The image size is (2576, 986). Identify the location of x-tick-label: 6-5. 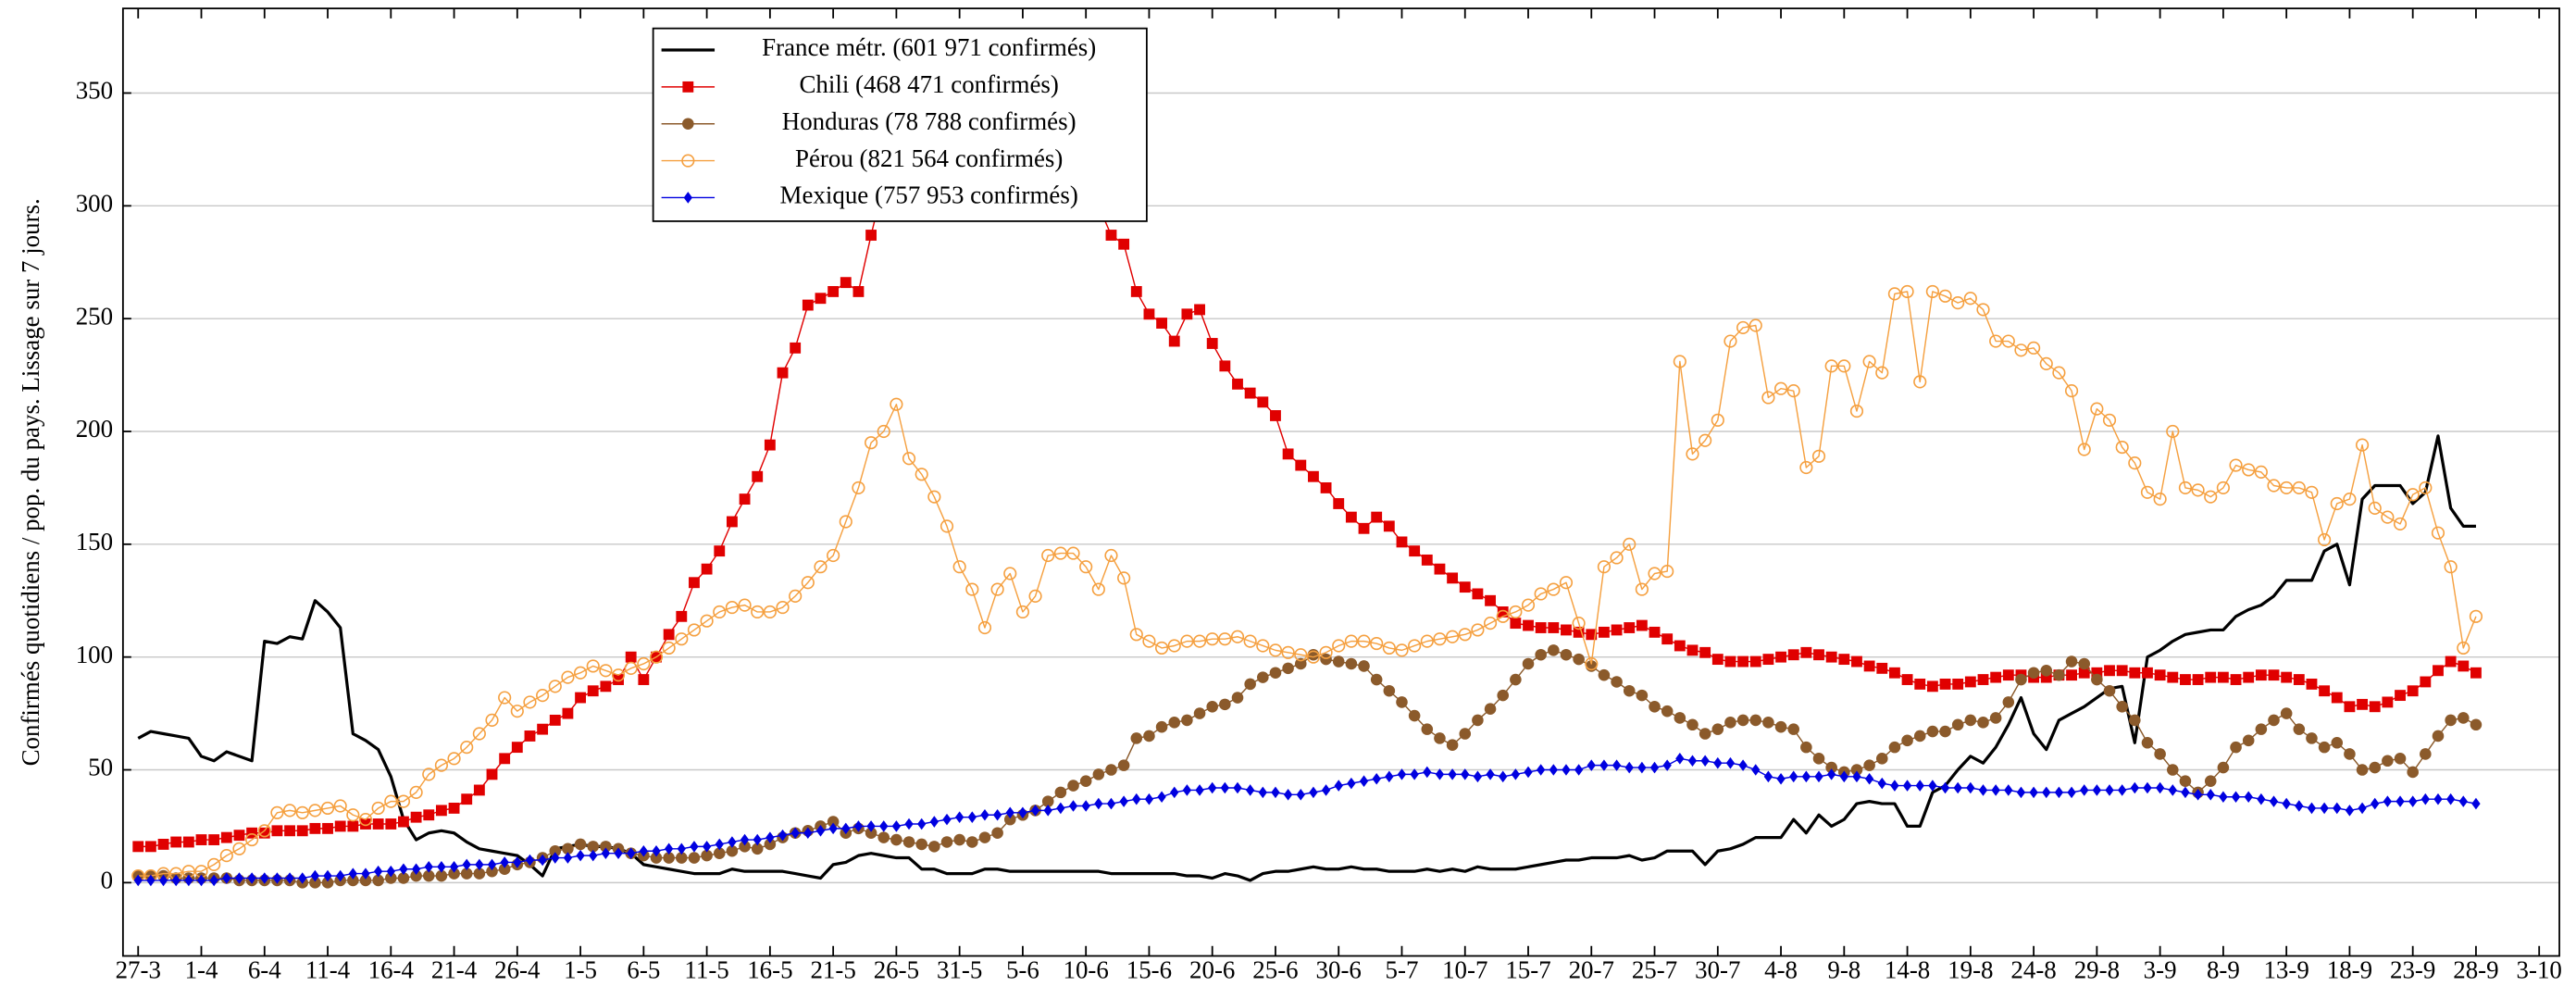
(643, 970).